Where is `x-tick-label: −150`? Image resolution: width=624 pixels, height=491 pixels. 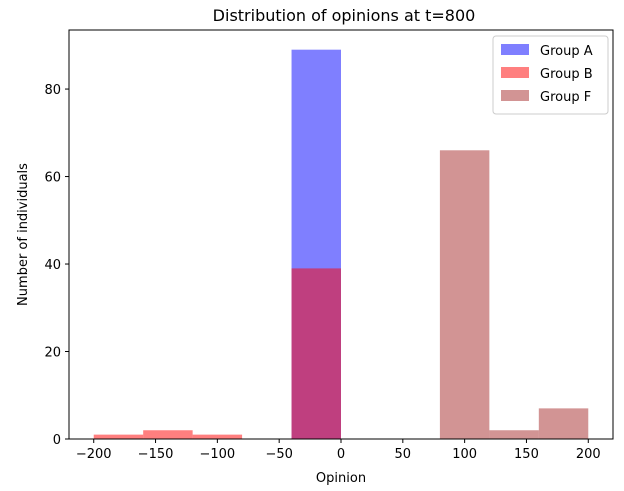
x-tick-label: −150 is located at coordinates (156, 454).